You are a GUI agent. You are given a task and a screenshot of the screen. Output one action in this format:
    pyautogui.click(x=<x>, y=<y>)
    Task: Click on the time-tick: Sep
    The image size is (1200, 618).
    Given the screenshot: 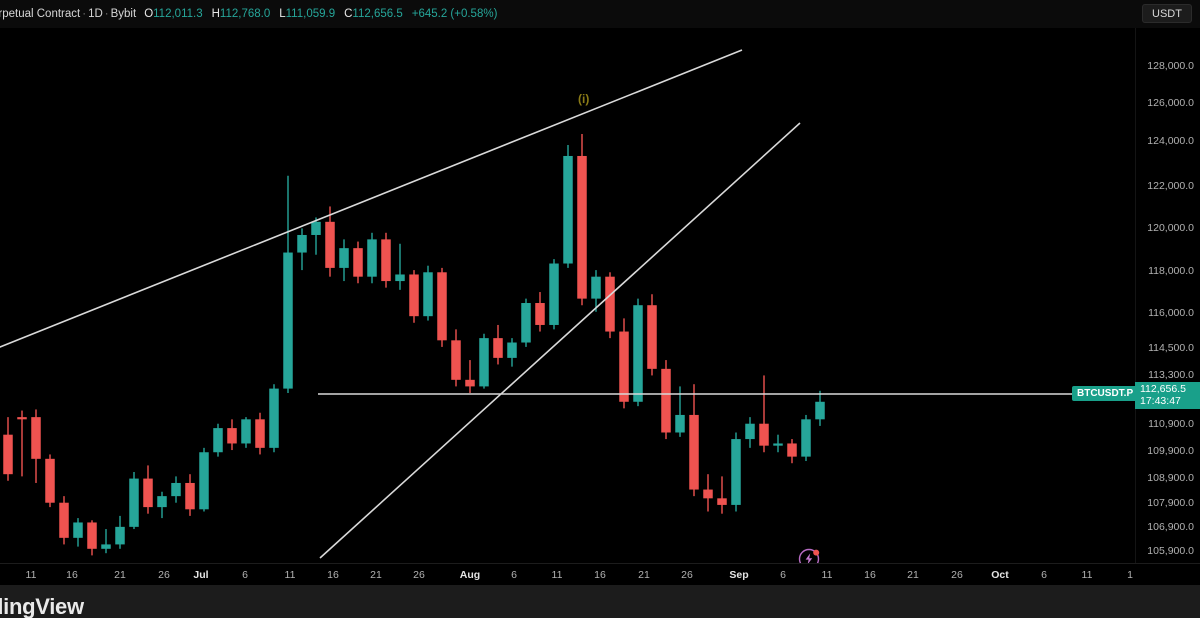 What is the action you would take?
    pyautogui.click(x=739, y=575)
    